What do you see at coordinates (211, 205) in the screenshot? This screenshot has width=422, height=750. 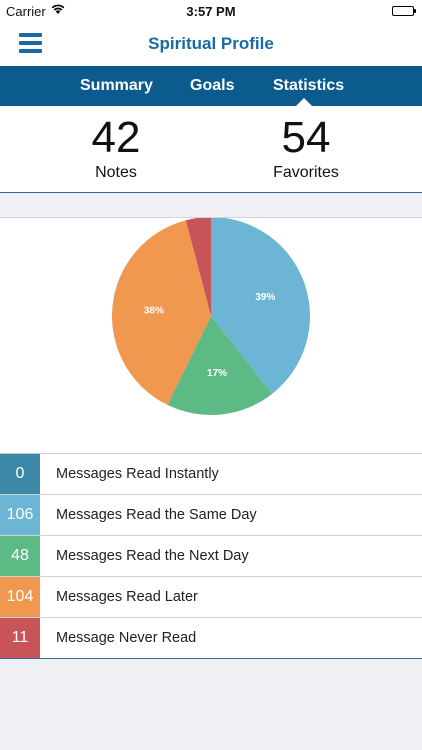 I see `section-gap` at bounding box center [211, 205].